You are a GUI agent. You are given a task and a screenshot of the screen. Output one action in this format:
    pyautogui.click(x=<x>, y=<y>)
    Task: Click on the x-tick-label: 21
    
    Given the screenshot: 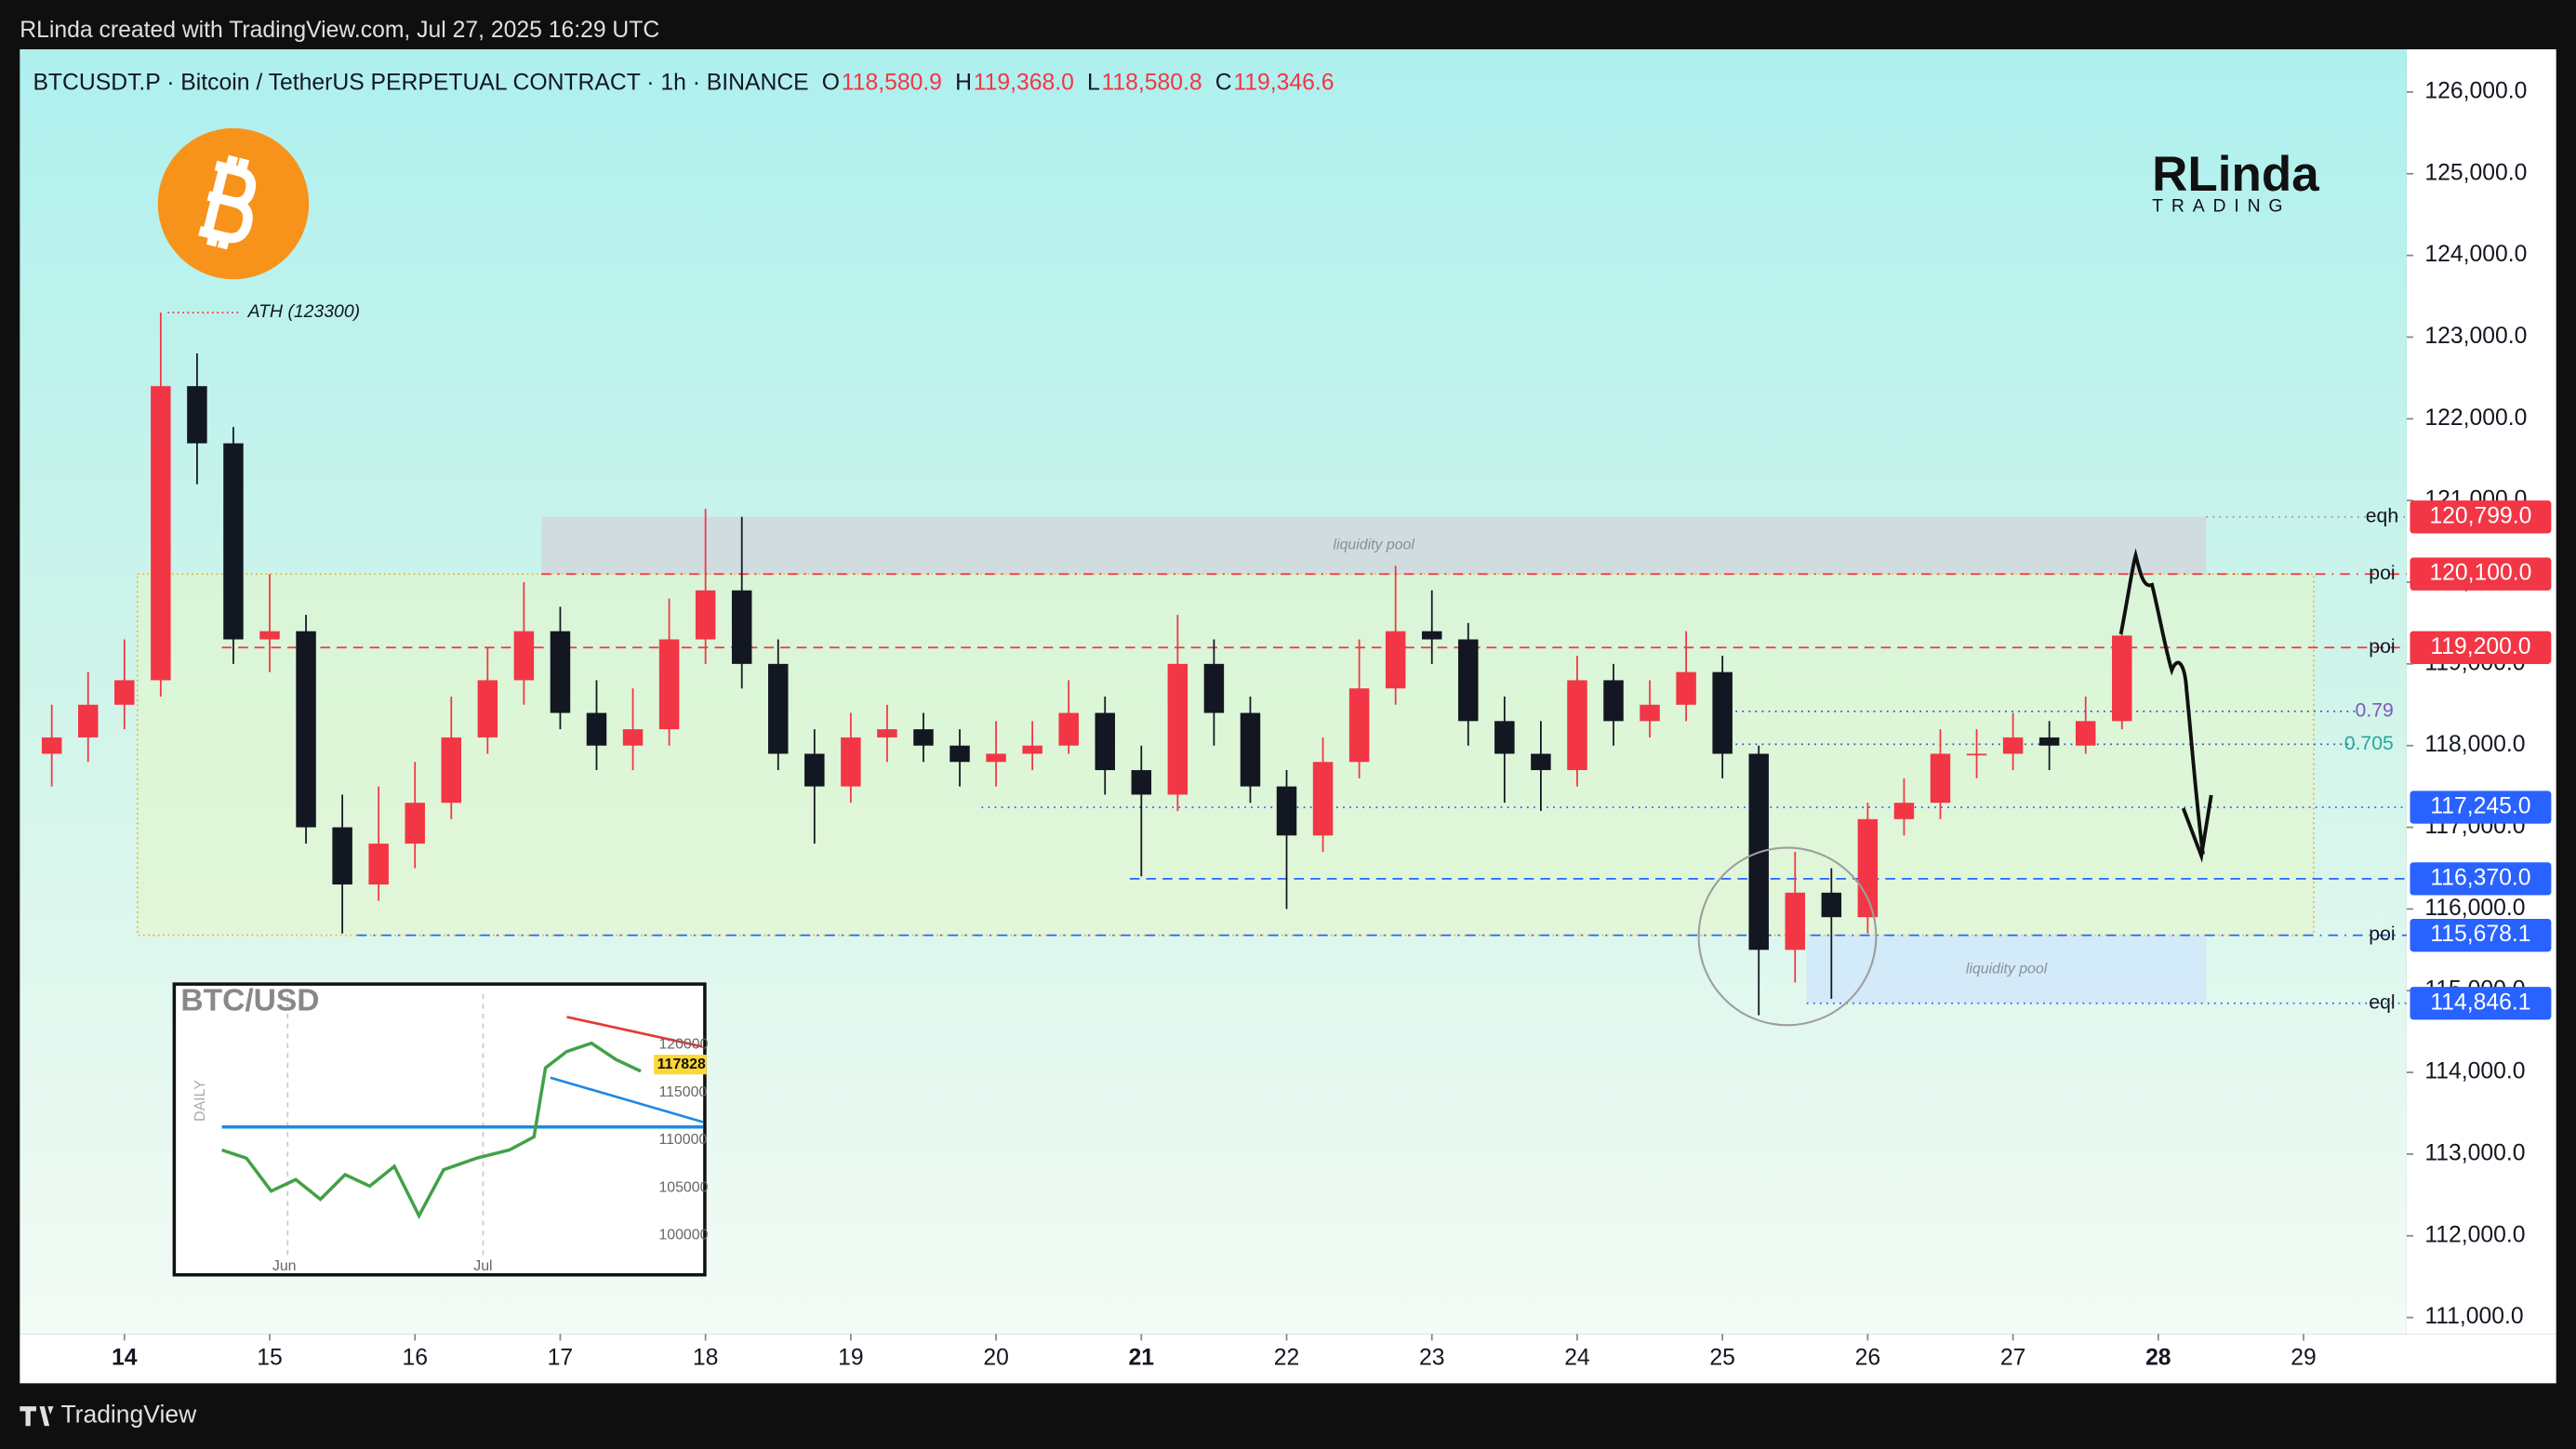 What is the action you would take?
    pyautogui.click(x=1142, y=1357)
    